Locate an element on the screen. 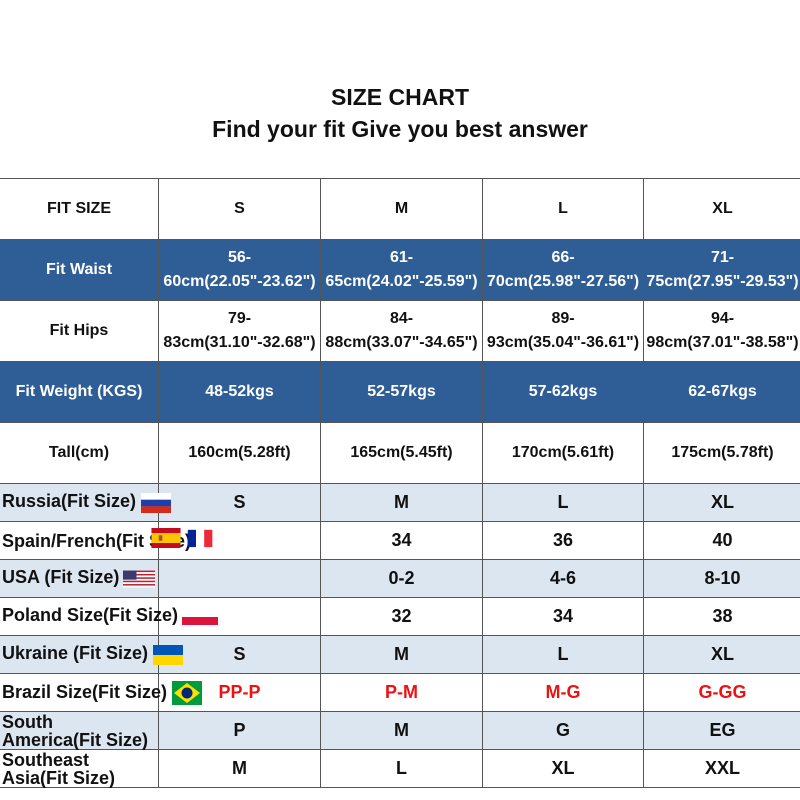  region-label: Spain/French(Fit Size) is located at coordinates (106, 540).